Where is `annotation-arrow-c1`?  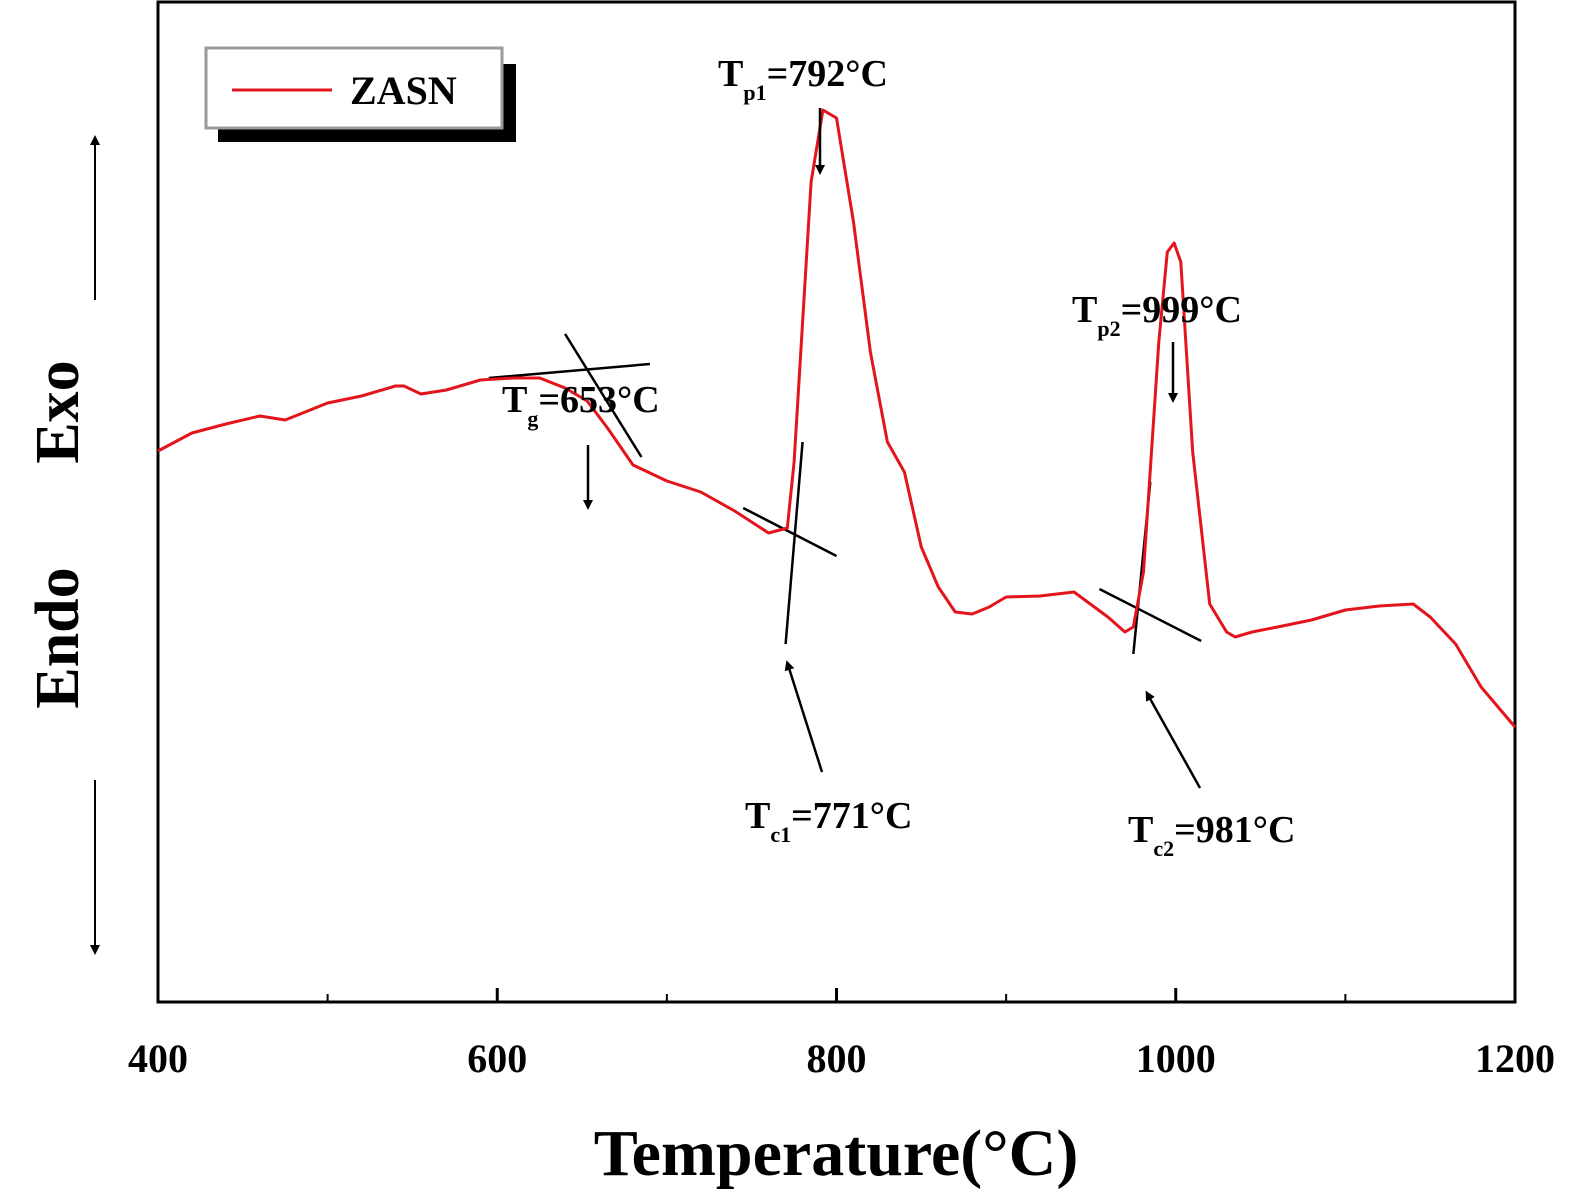
annotation-arrow-c1 is located at coordinates (804, 716).